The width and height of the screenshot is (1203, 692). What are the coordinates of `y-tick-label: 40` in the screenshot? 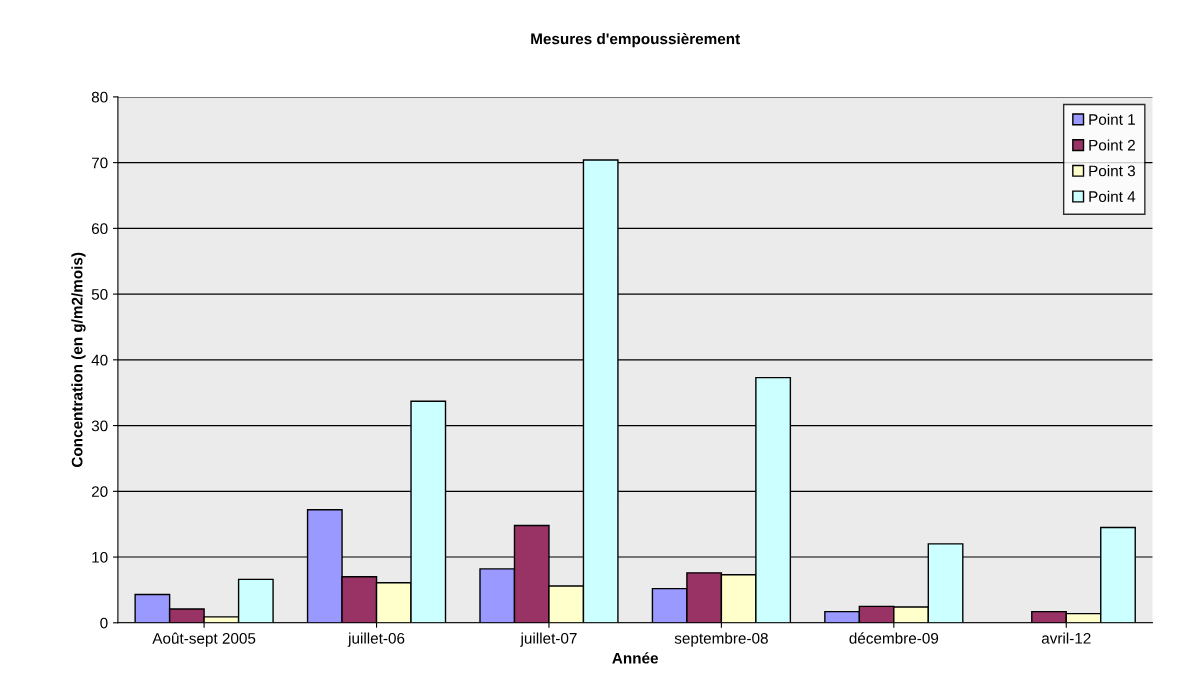 It's located at (99, 360).